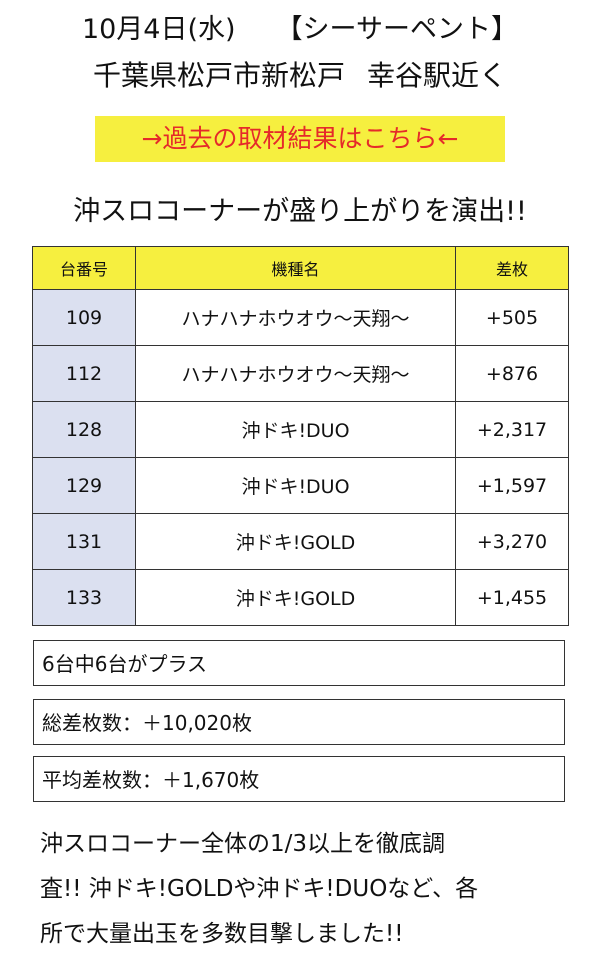 This screenshot has height=957, width=600. What do you see at coordinates (397, 29) in the screenshot?
I see `store-name: 【シーサーペント】` at bounding box center [397, 29].